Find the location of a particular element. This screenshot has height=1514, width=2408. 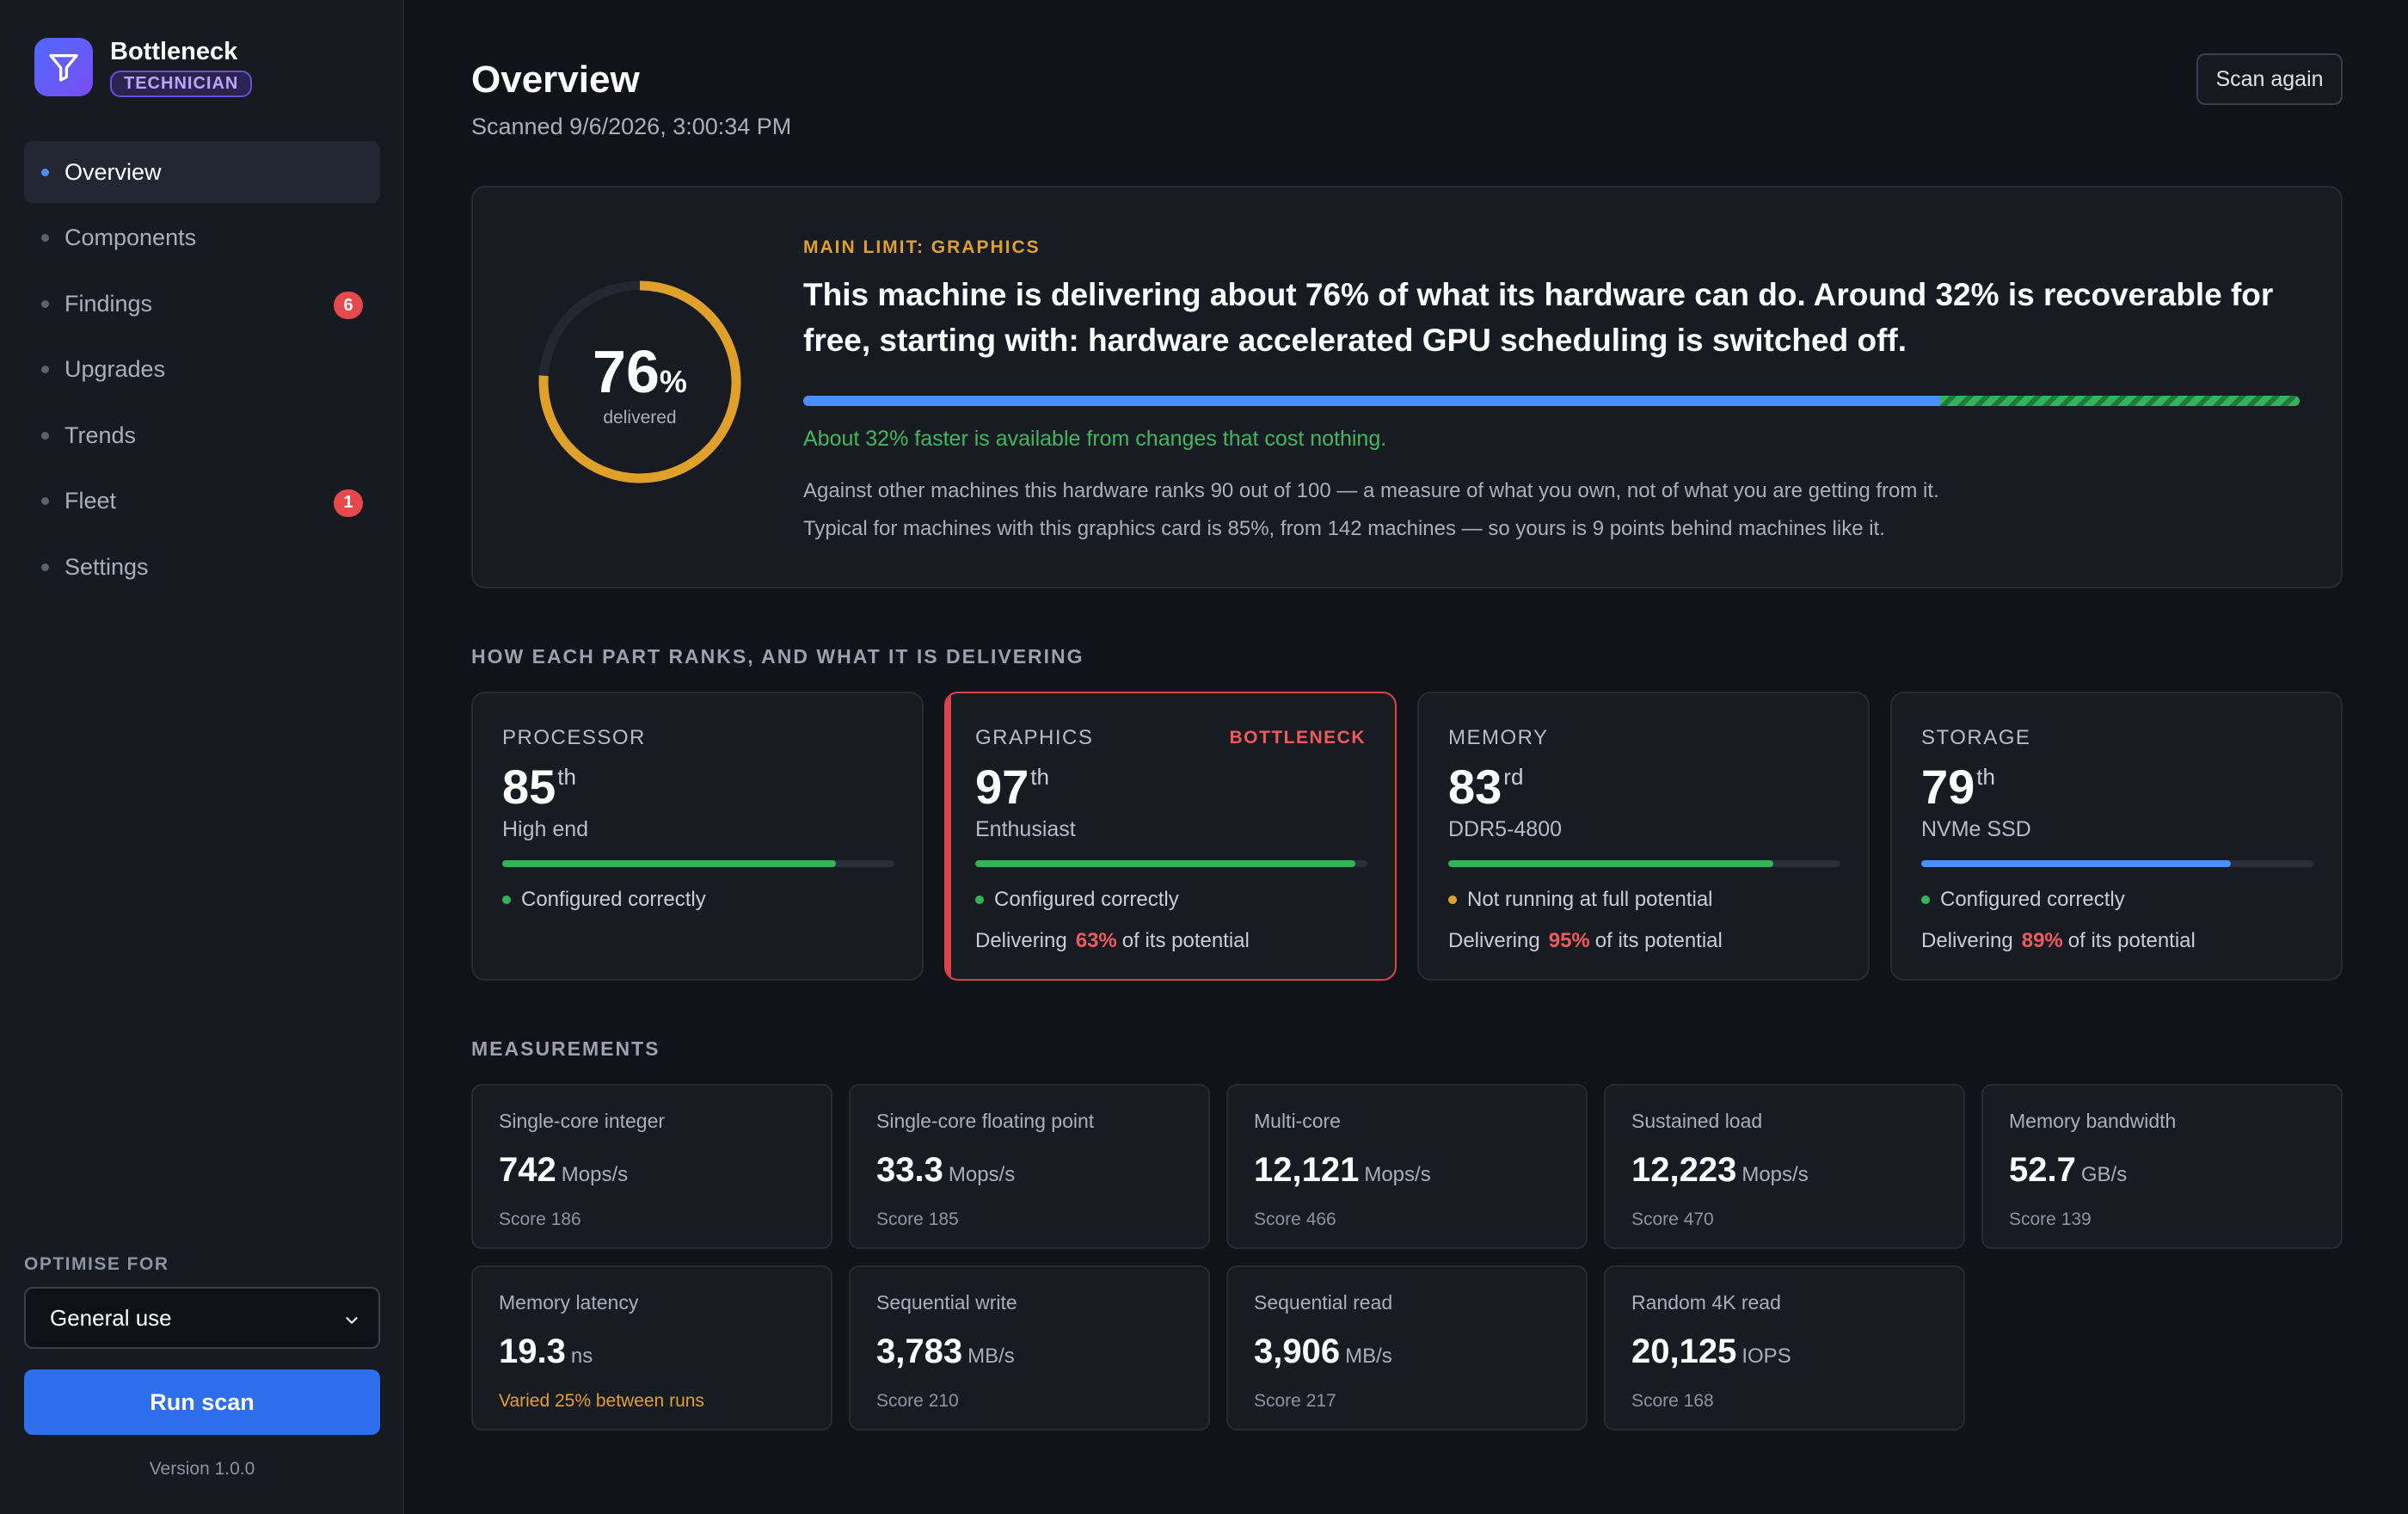

component-rank: 79th is located at coordinates (1958, 787).